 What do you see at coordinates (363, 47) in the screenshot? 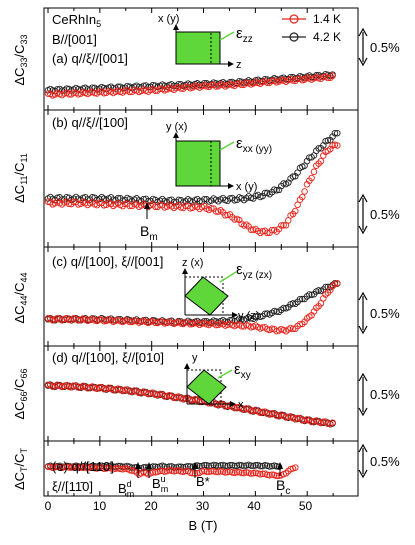
I see `scale-bar-a` at bounding box center [363, 47].